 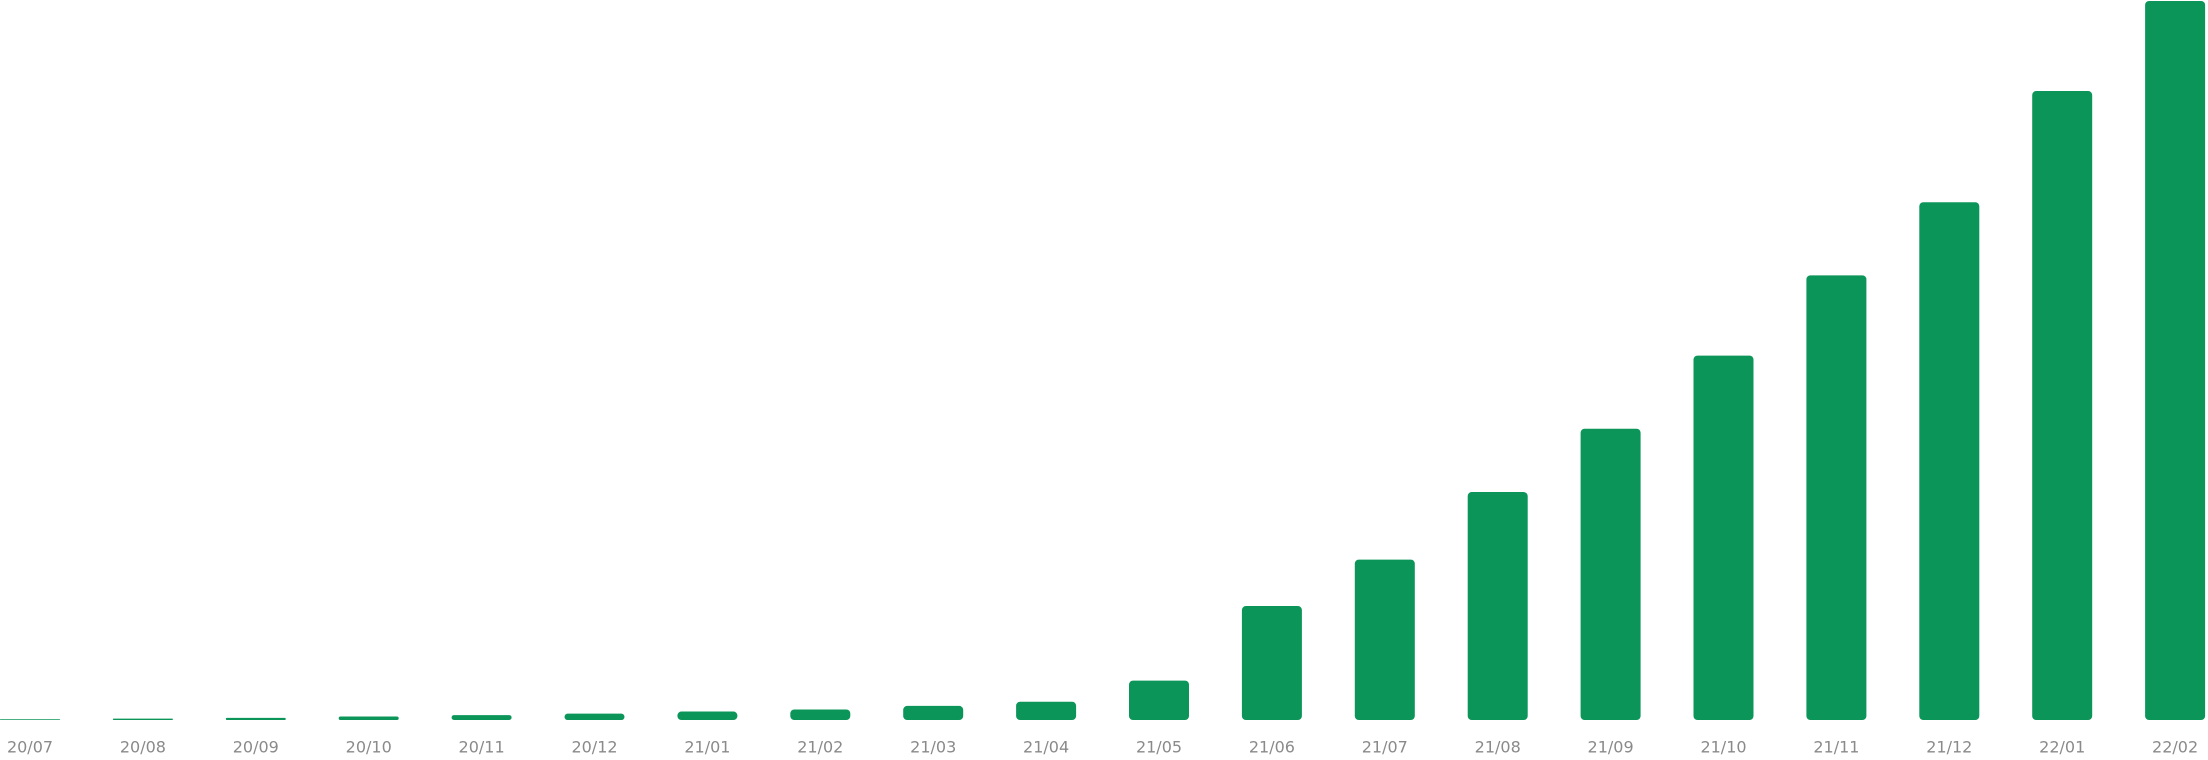 I want to click on x-tick-label: 20/08, so click(x=143, y=747).